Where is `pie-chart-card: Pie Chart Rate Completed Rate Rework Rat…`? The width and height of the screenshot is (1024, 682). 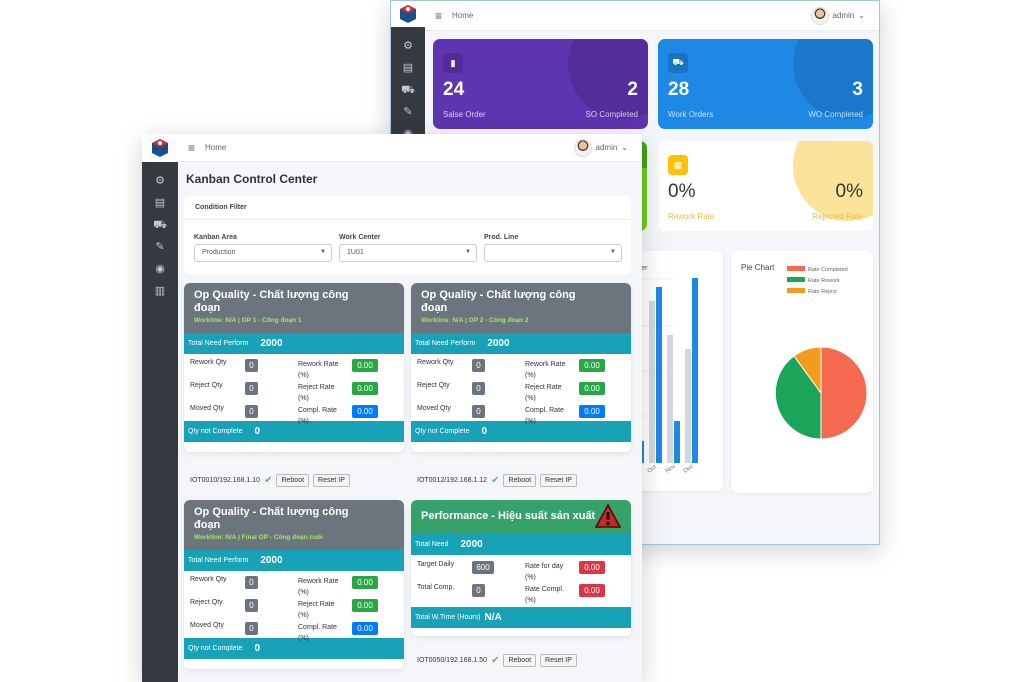 pie-chart-card: Pie Chart Rate Completed Rate Rework Rat… is located at coordinates (802, 372).